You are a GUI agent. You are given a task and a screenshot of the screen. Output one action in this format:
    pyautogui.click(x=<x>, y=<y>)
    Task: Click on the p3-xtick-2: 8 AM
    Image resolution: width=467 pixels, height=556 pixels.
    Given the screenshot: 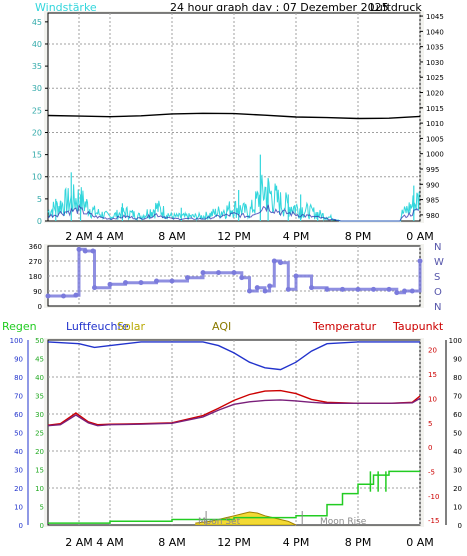 What is the action you would take?
    pyautogui.click(x=172, y=542)
    